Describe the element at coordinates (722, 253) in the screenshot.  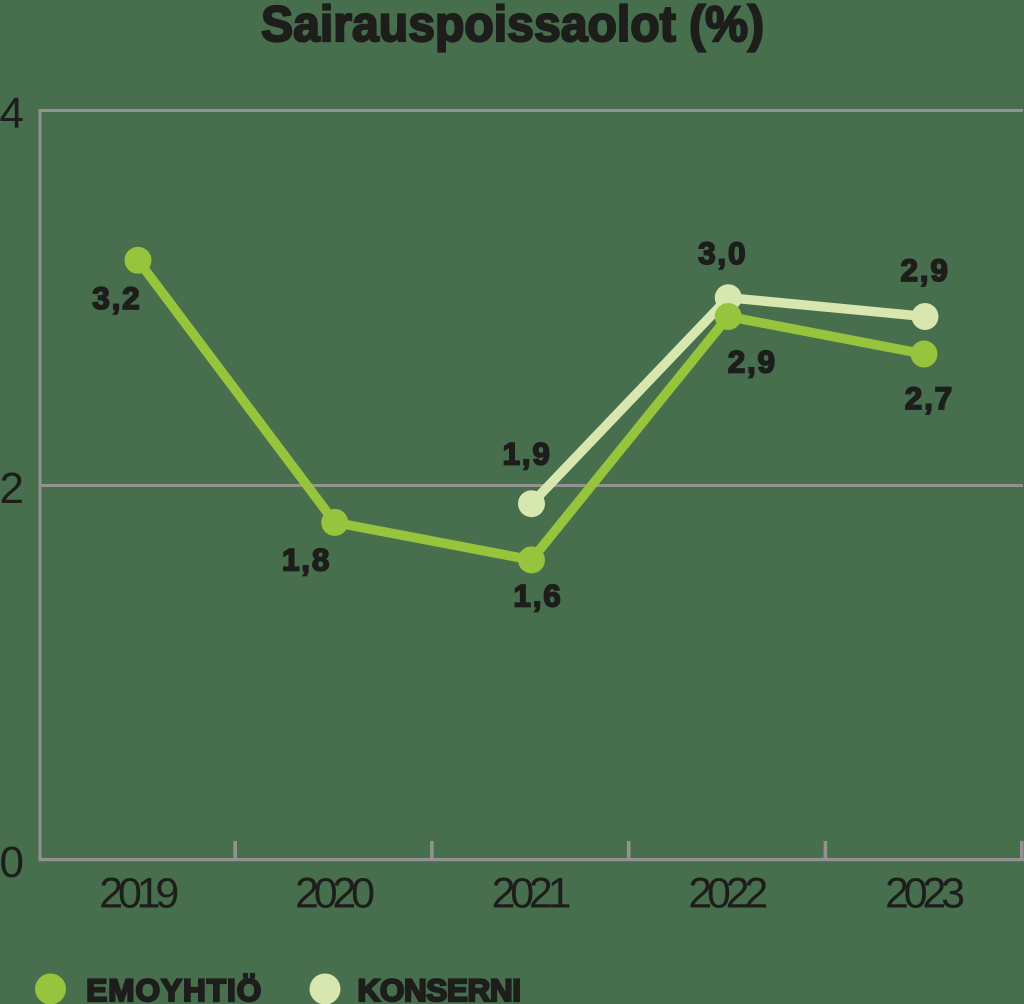
I see `svg-text: 3,0` at that location.